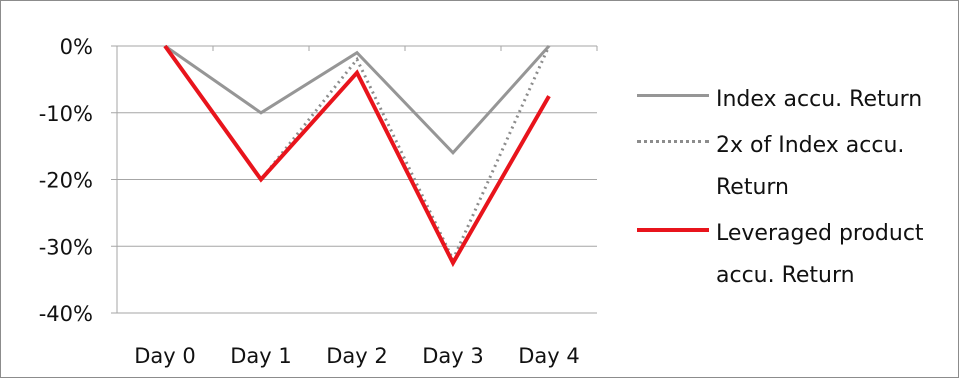 Image resolution: width=959 pixels, height=381 pixels. I want to click on y-tick-label: -30%, so click(66, 247).